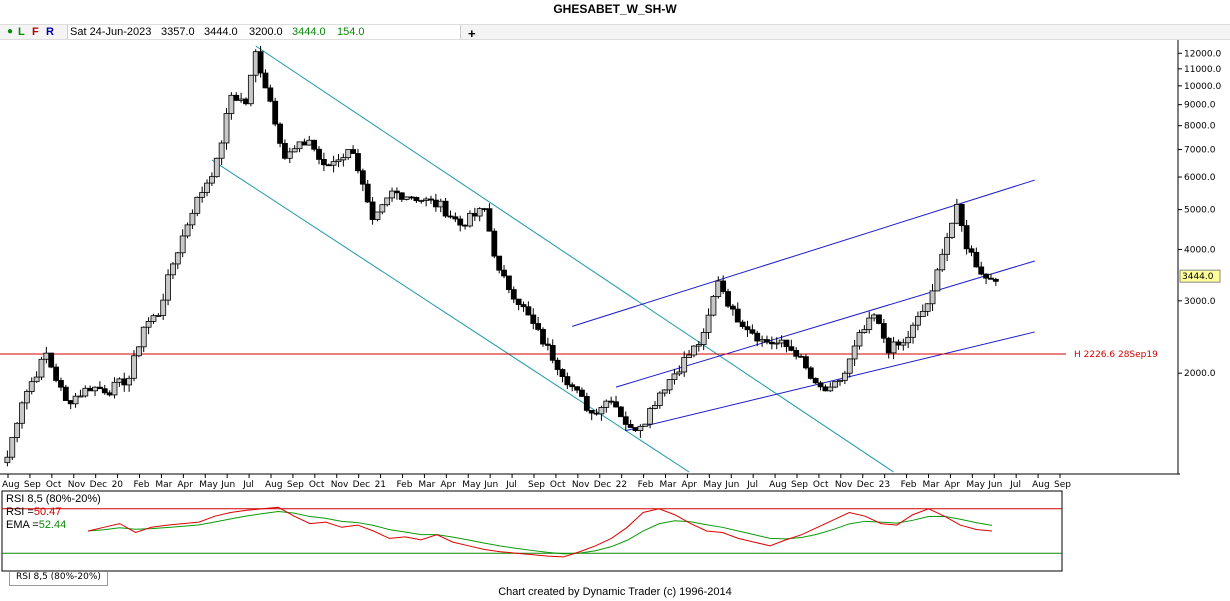  What do you see at coordinates (1200, 211) in the screenshot?
I see `price-tick-label: 5000.0` at bounding box center [1200, 211].